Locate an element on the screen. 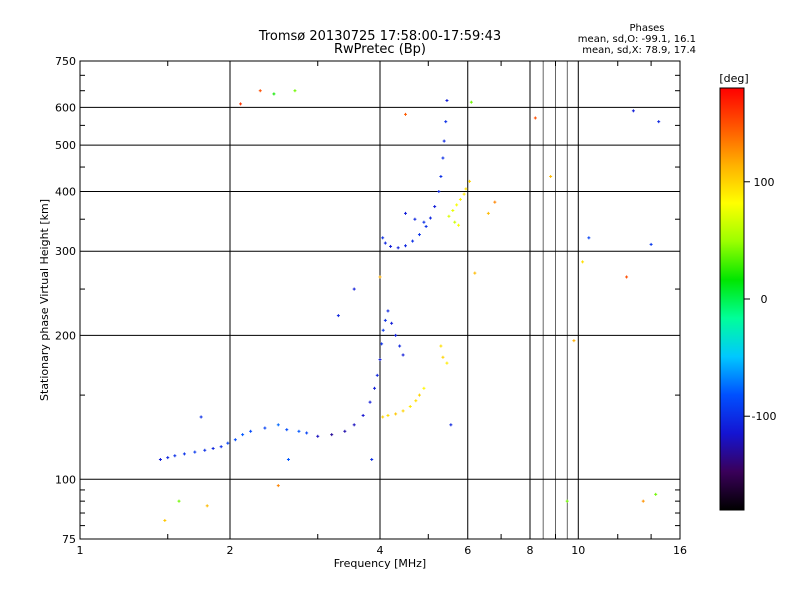 Image resolution: width=800 pixels, height=600 pixels. y-tick-label: 500 is located at coordinates (65, 145).